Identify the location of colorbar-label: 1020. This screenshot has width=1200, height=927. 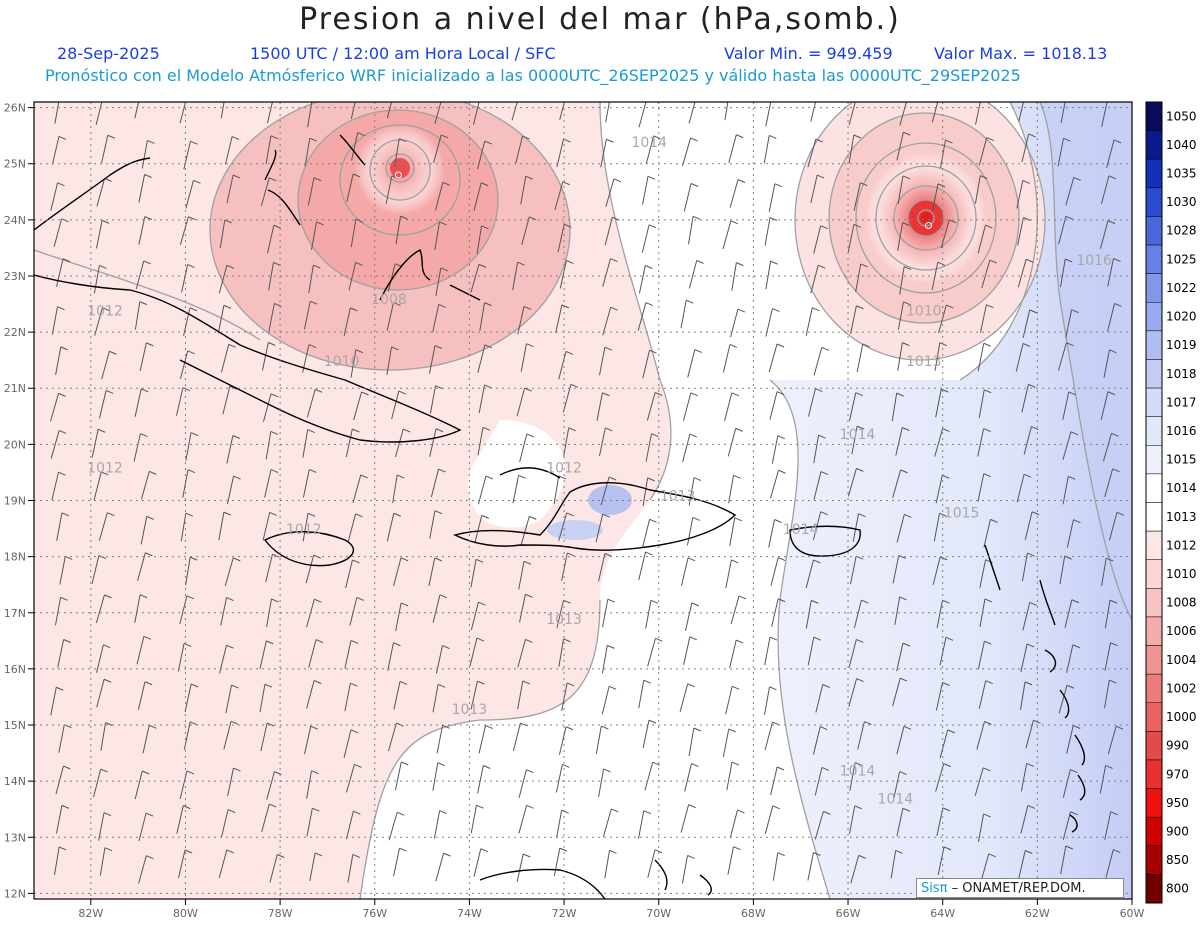
(1181, 317).